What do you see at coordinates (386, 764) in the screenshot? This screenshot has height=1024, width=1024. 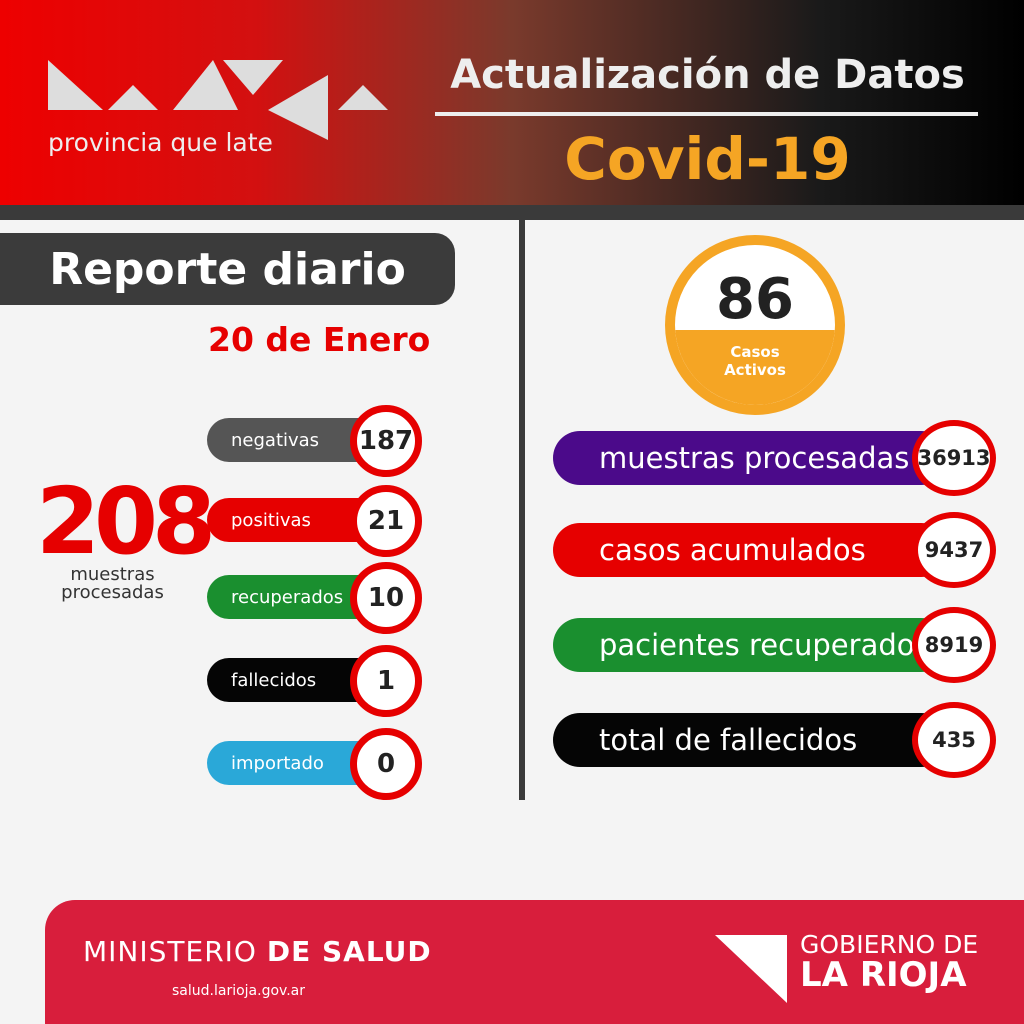 I see `daily-value: 0` at bounding box center [386, 764].